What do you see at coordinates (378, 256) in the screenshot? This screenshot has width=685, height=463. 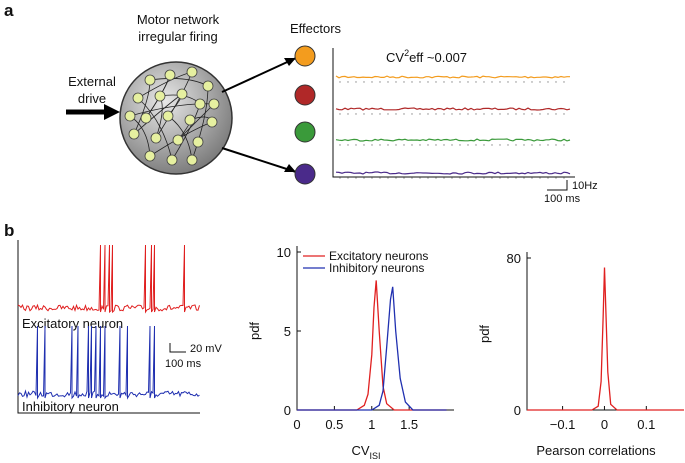 I see `legend-label: Excitatory neurons` at bounding box center [378, 256].